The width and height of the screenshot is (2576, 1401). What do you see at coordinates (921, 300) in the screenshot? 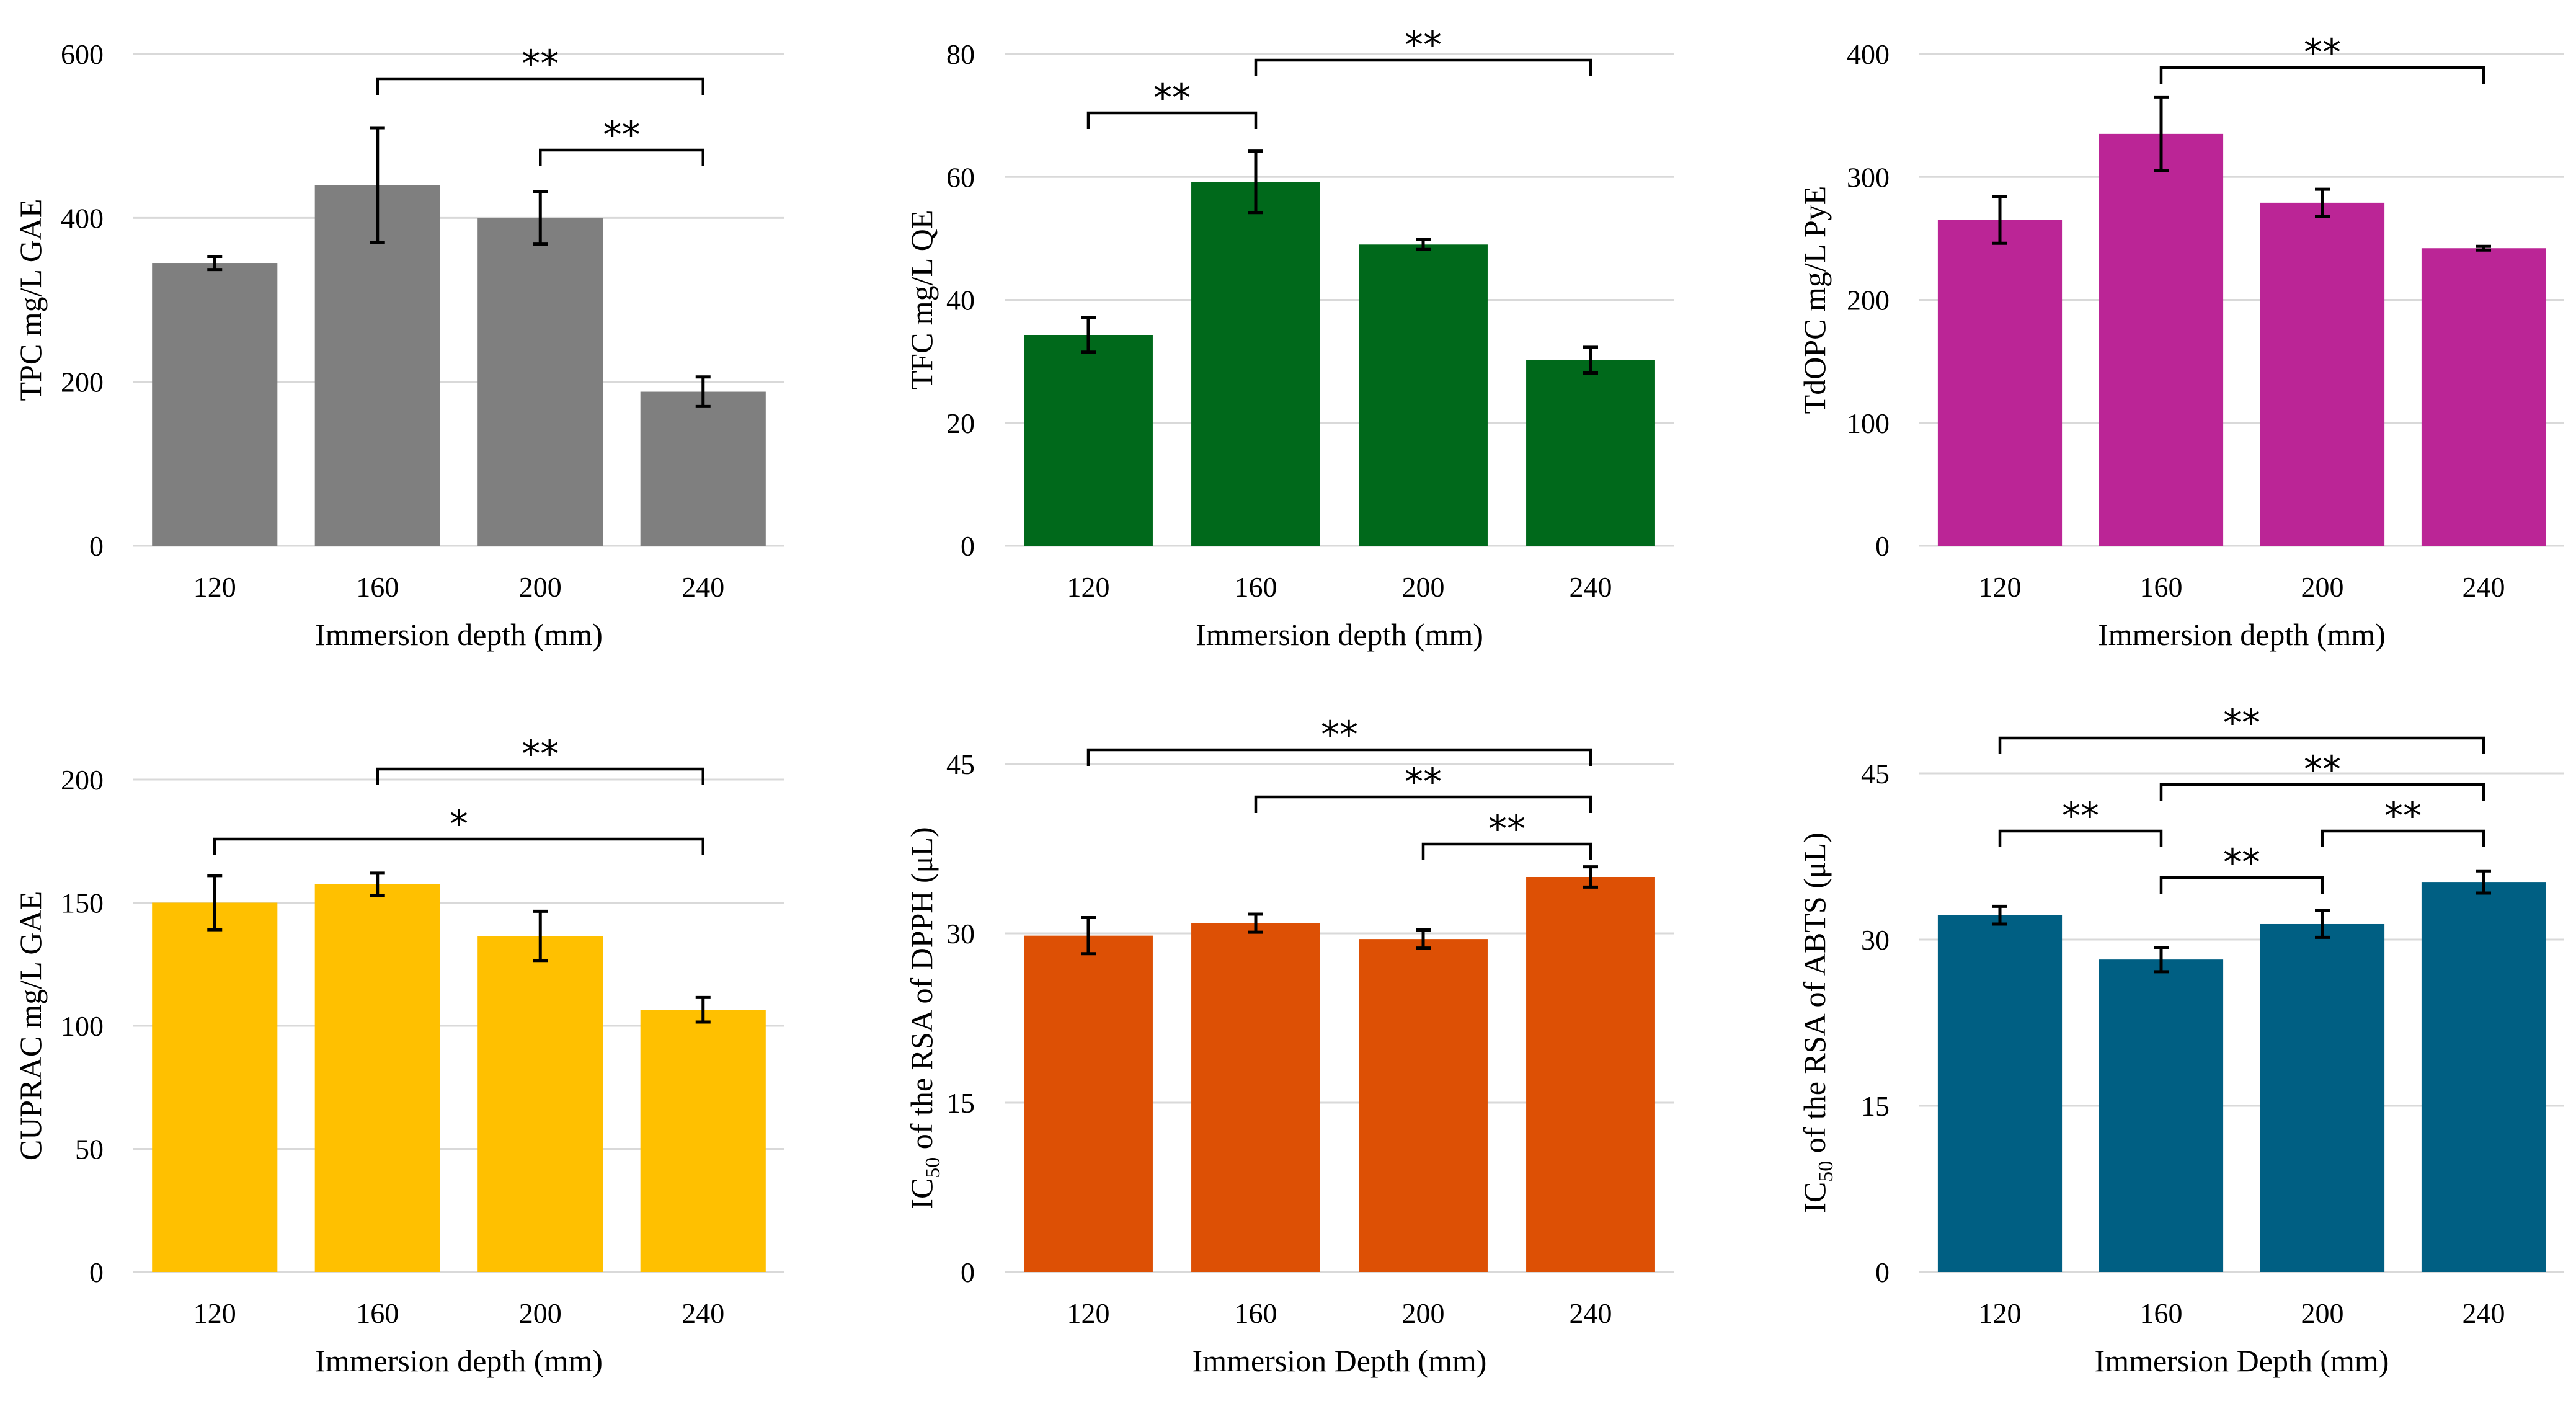
I see `y-axis-title: TFC mg/L QE` at bounding box center [921, 300].